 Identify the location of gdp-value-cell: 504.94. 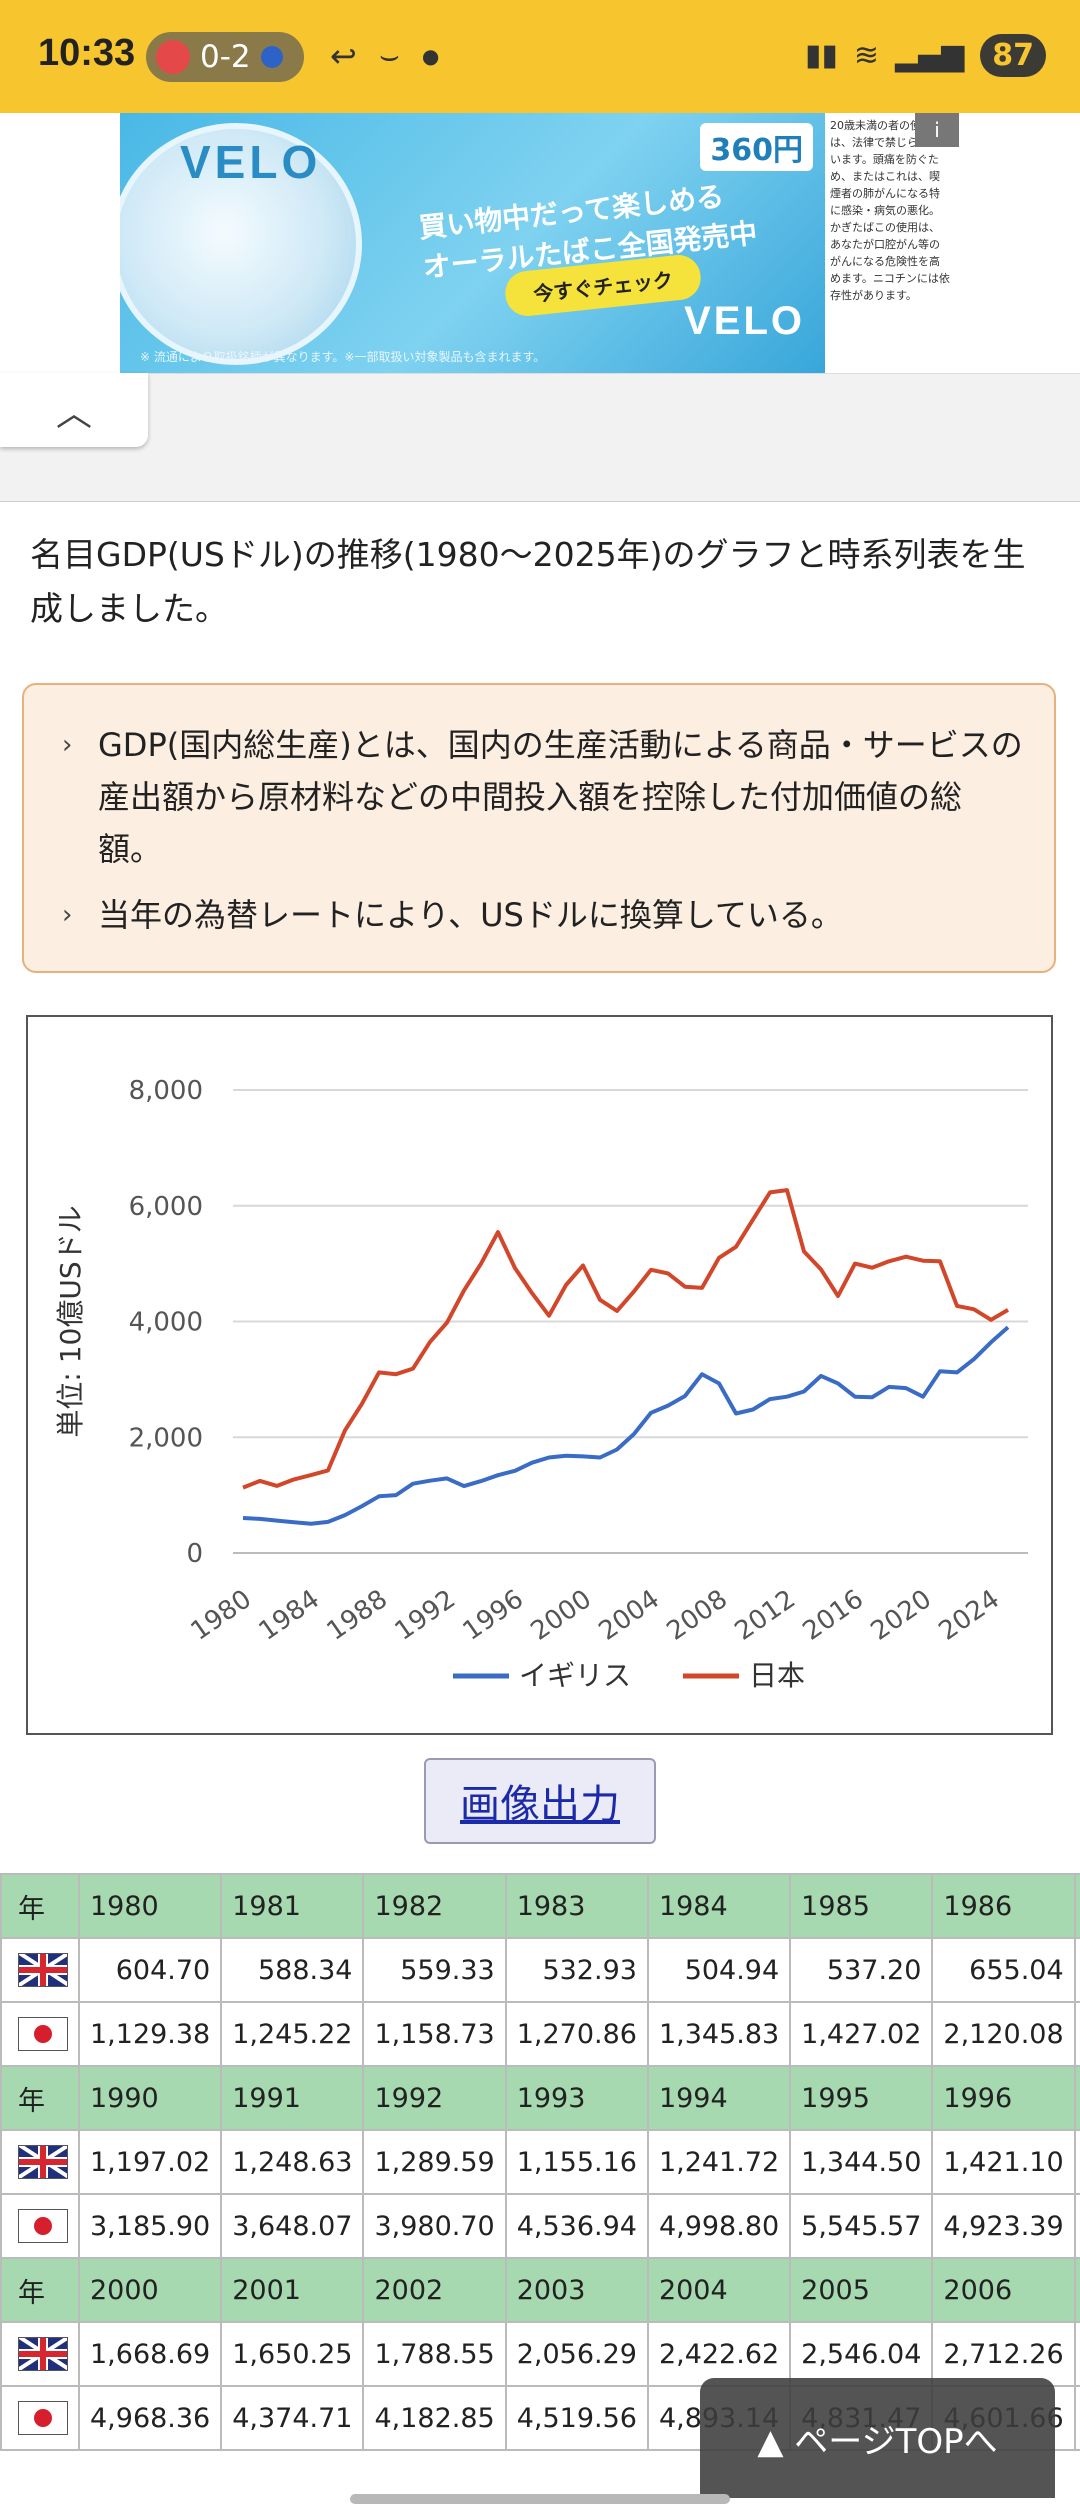
(719, 1970).